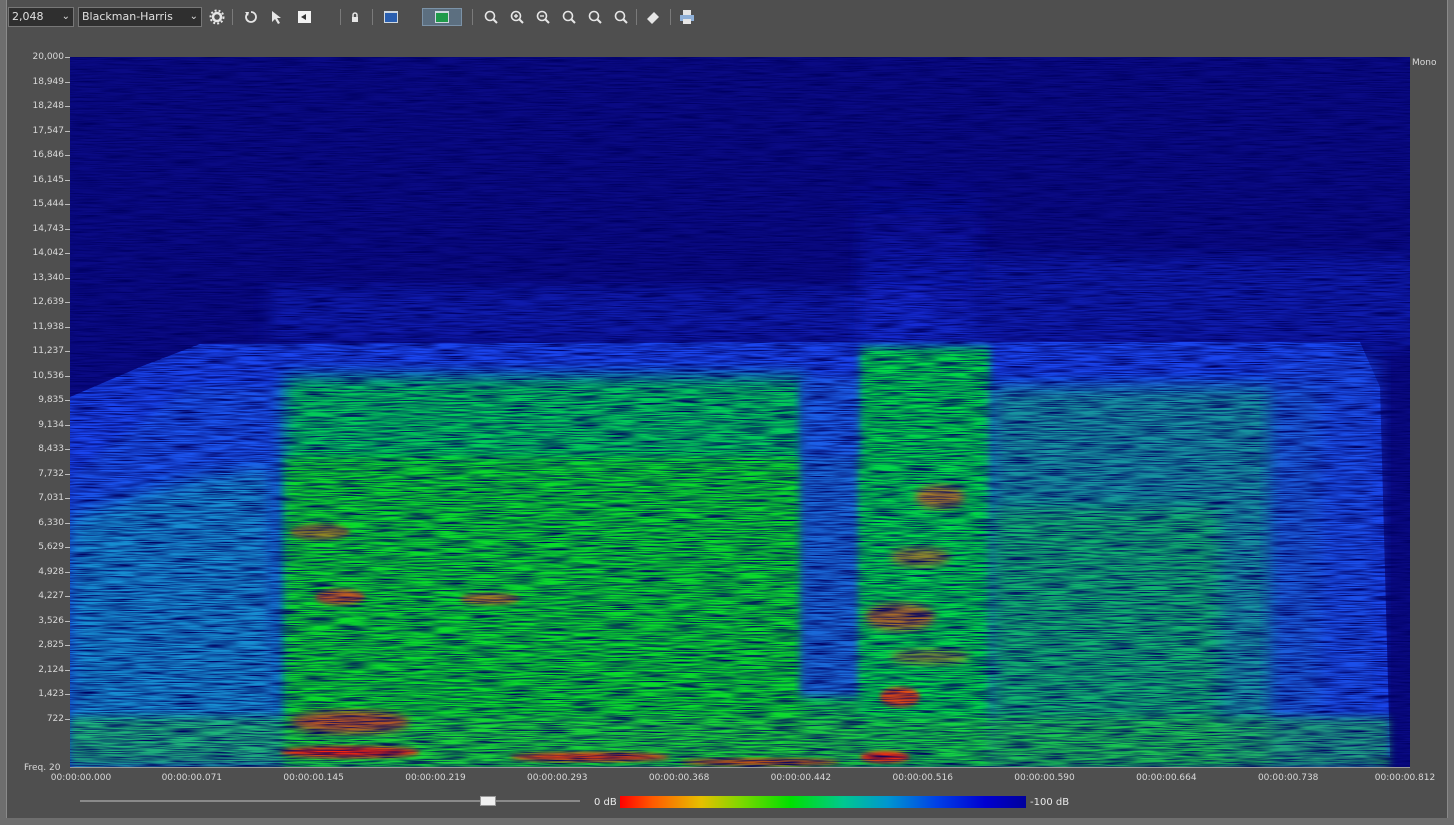 The image size is (1454, 825). Describe the element at coordinates (48, 277) in the screenshot. I see `y-tick-label: 13,340` at that location.